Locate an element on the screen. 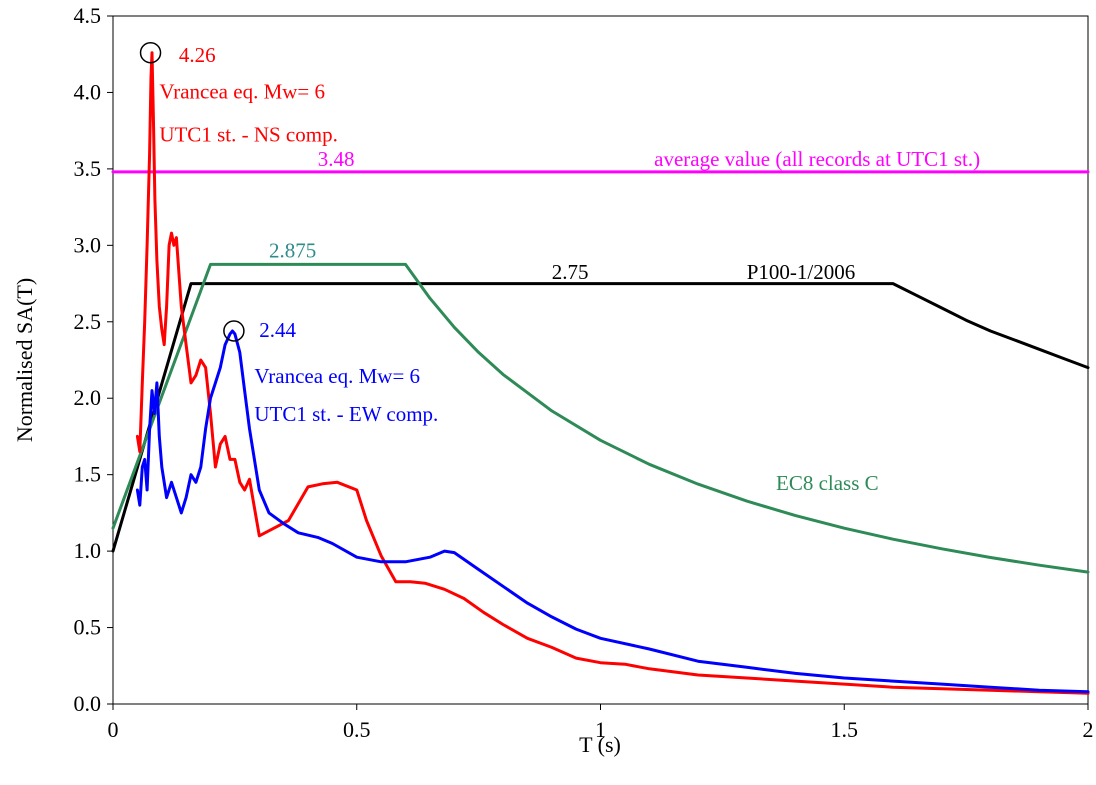 The height and width of the screenshot is (785, 1096). annotation-ew-peak-value: 2.44 is located at coordinates (277, 330).